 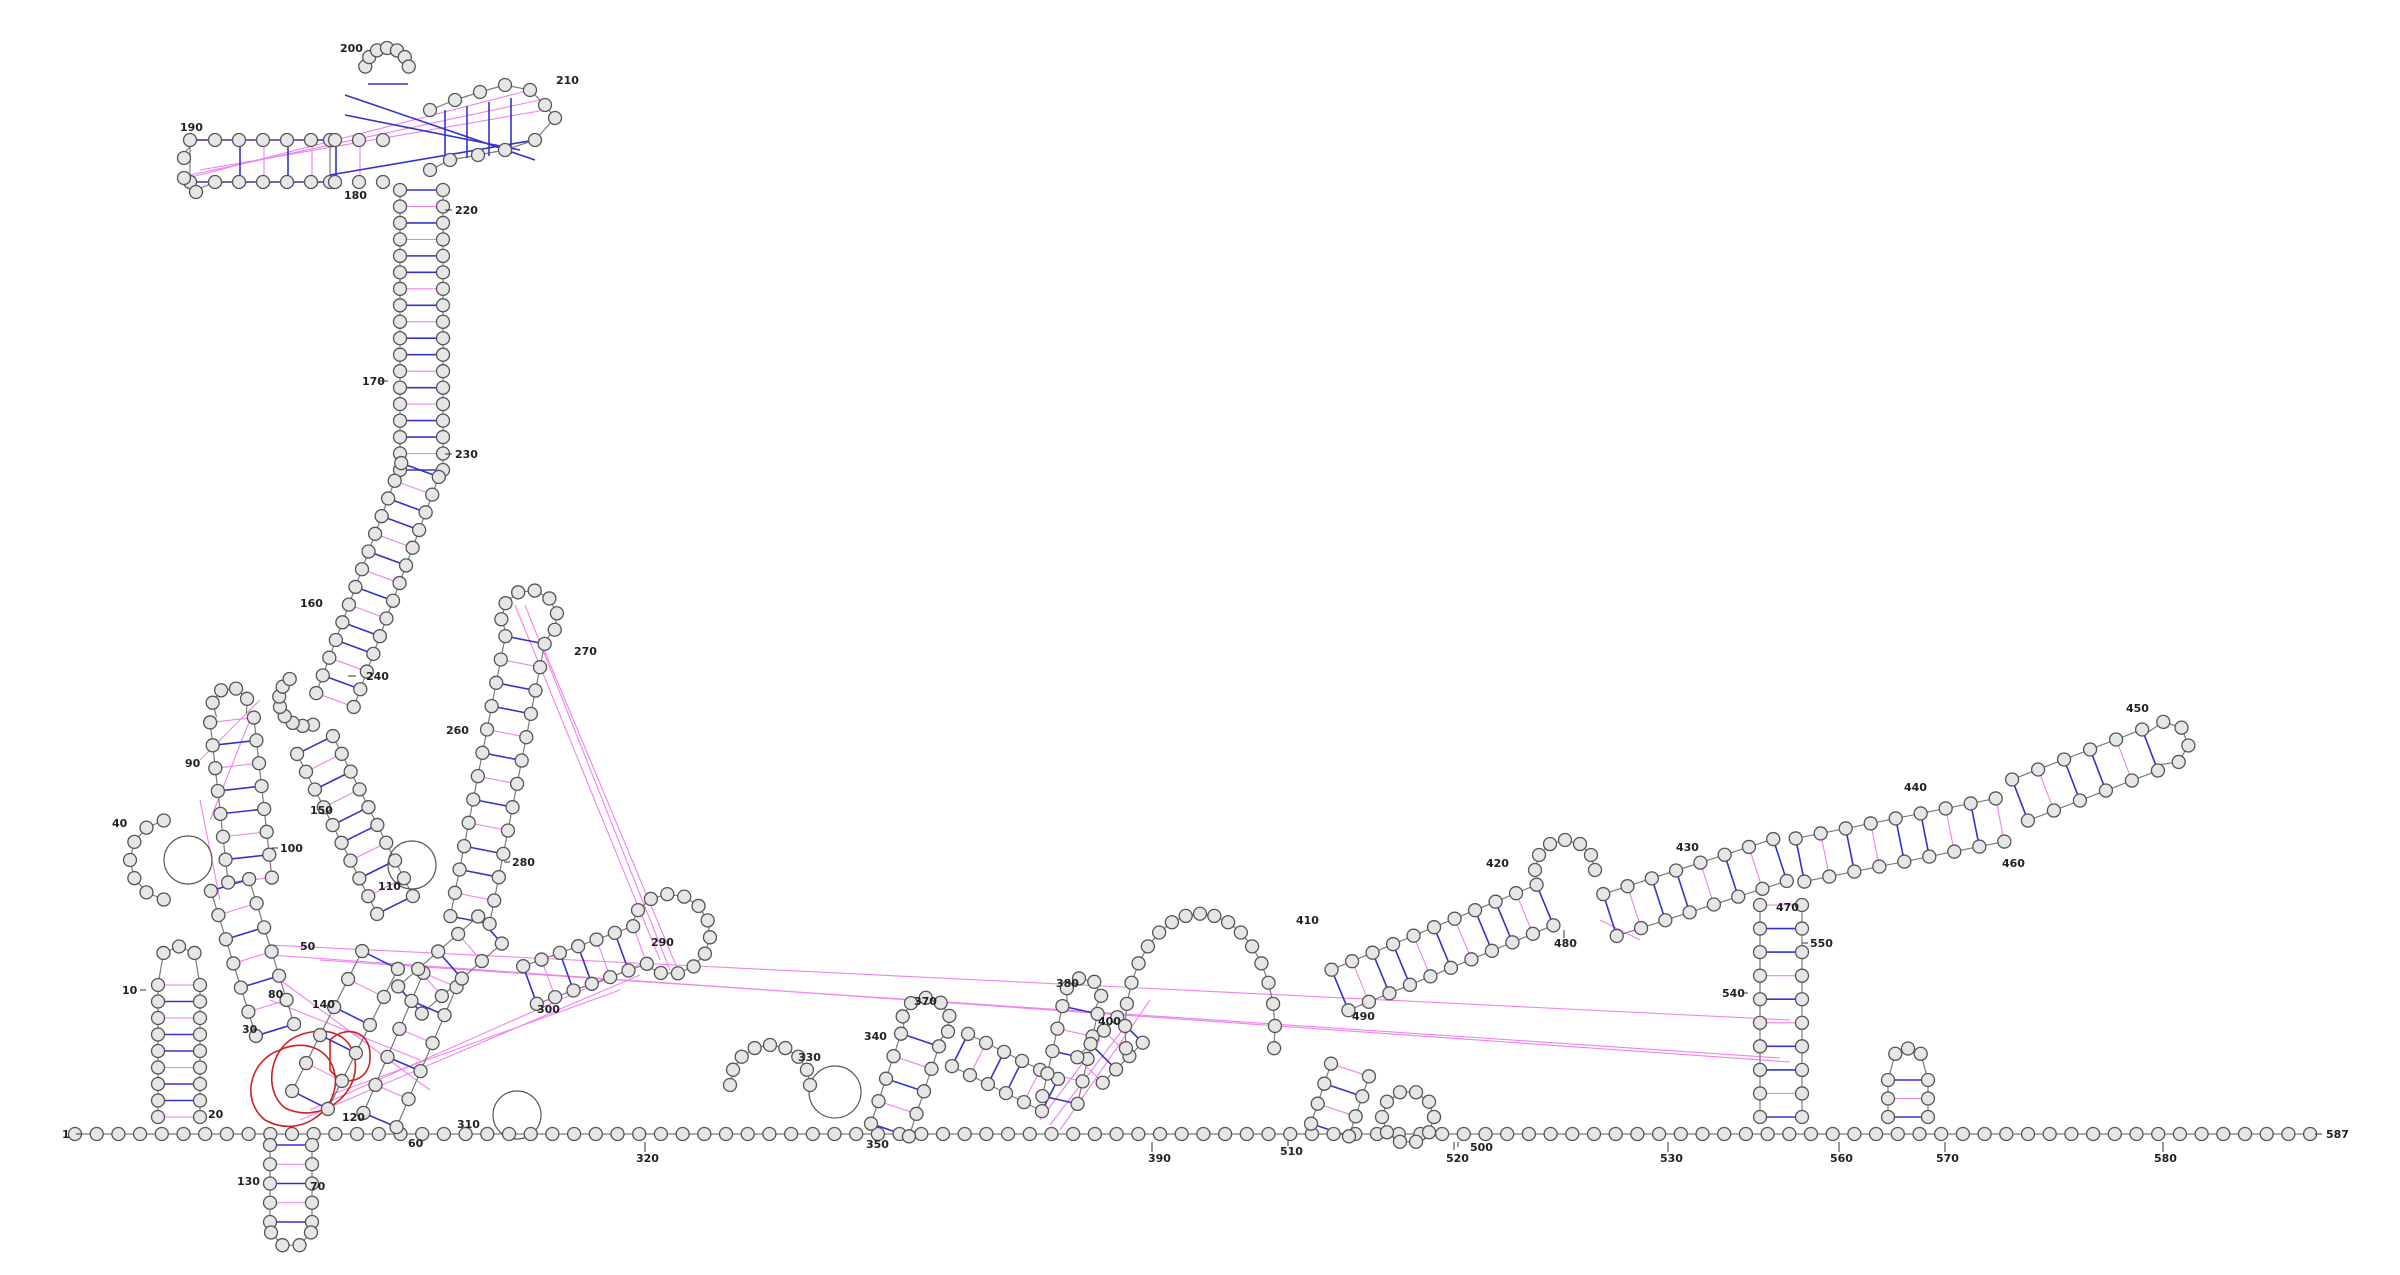 I want to click on position-label: 580, so click(x=2165, y=1158).